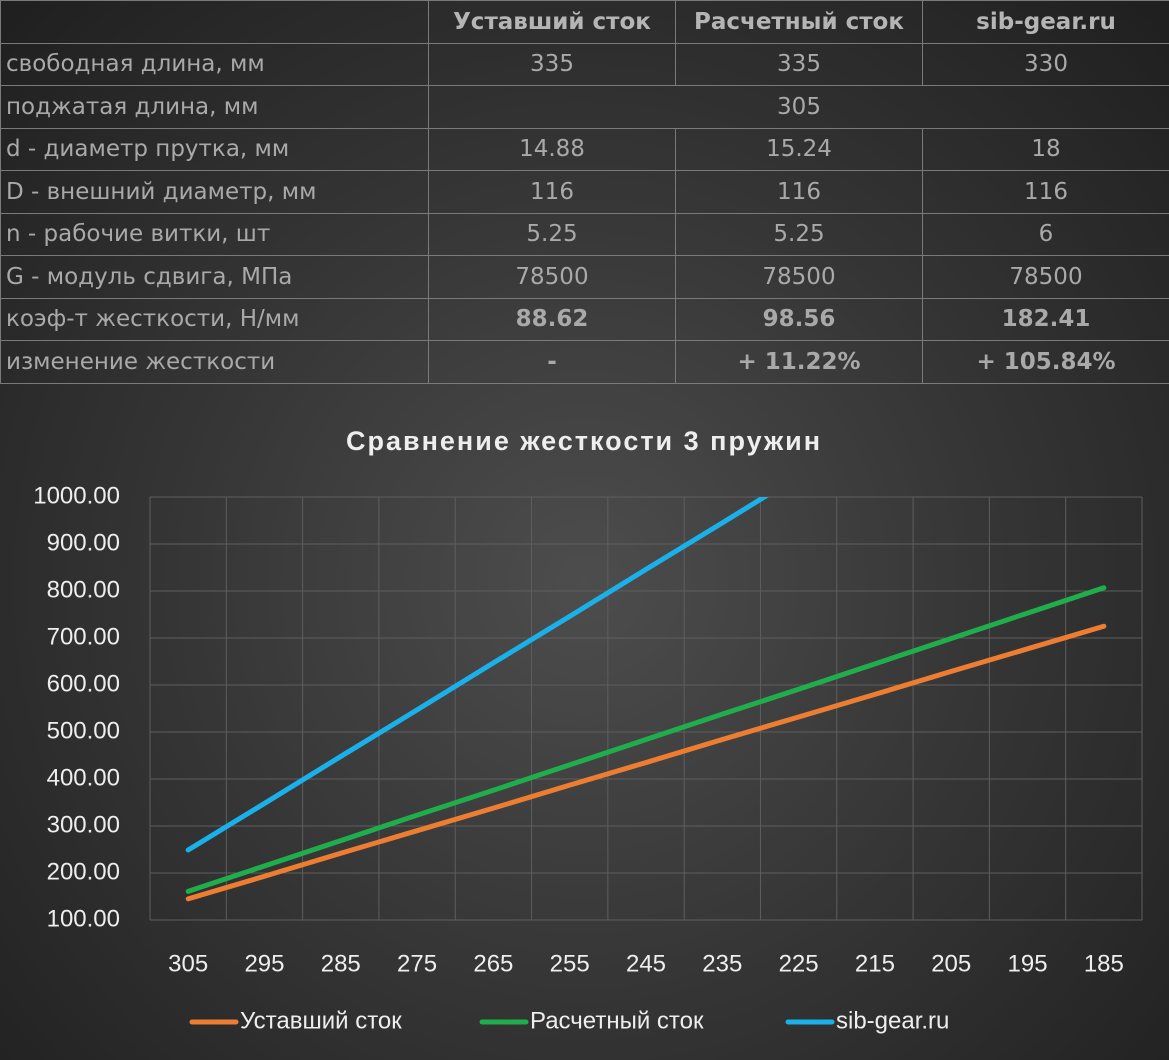  I want to click on cell: 6, so click(1045, 234).